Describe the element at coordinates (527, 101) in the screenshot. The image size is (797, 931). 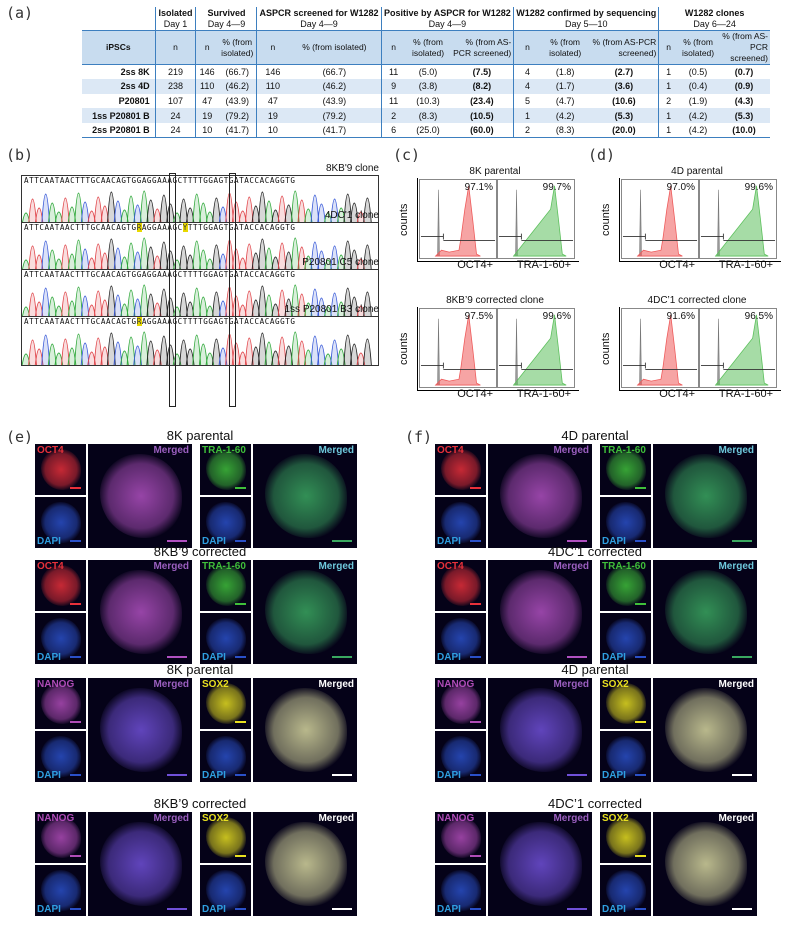
I see `cell-seq-n: 5` at that location.